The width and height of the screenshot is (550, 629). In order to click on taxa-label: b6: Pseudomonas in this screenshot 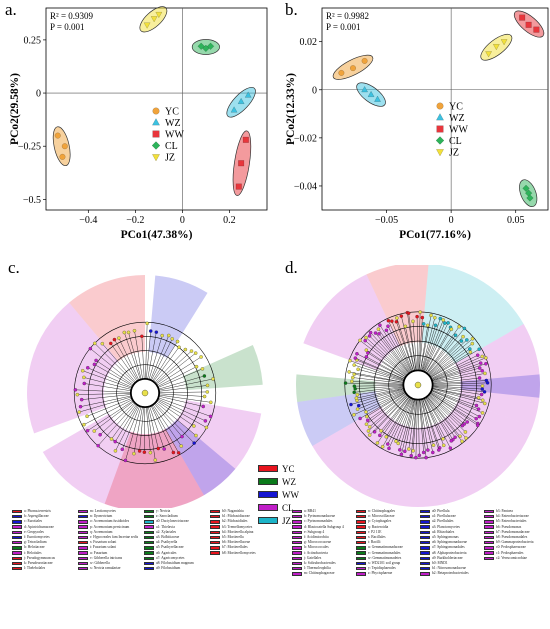, I will do `click(509, 526)`.